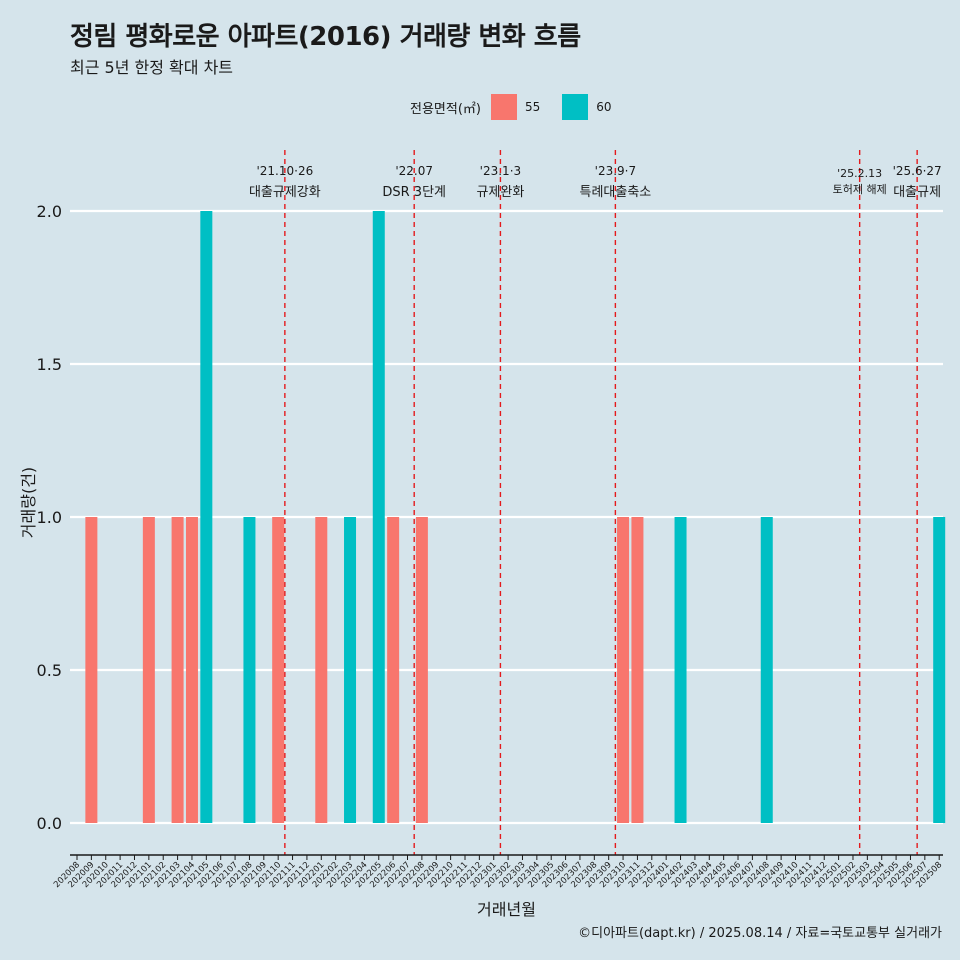  What do you see at coordinates (49, 517) in the screenshot?
I see `y-tick-label-2: 1.0` at bounding box center [49, 517].